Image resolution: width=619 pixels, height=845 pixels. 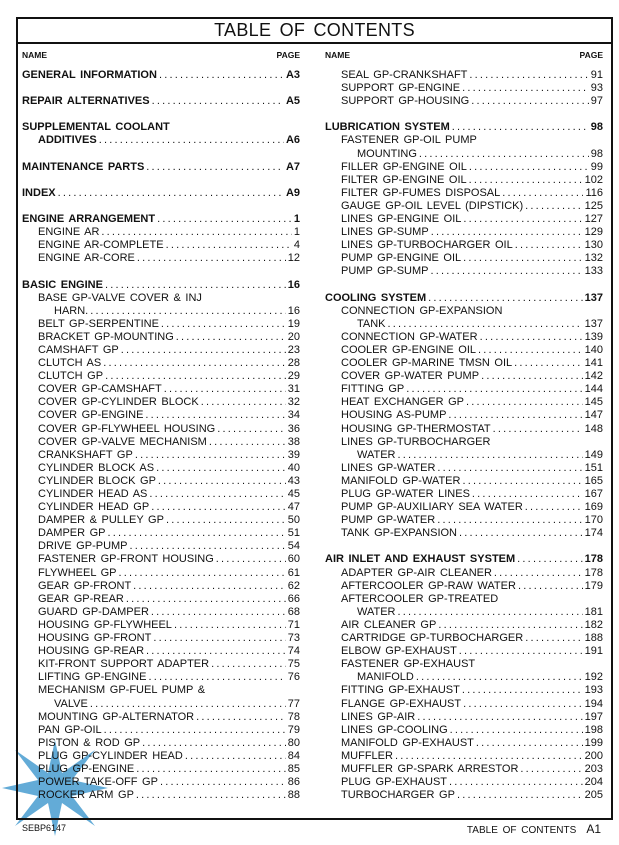 I want to click on toc-entry: TANK 137, so click(x=464, y=324).